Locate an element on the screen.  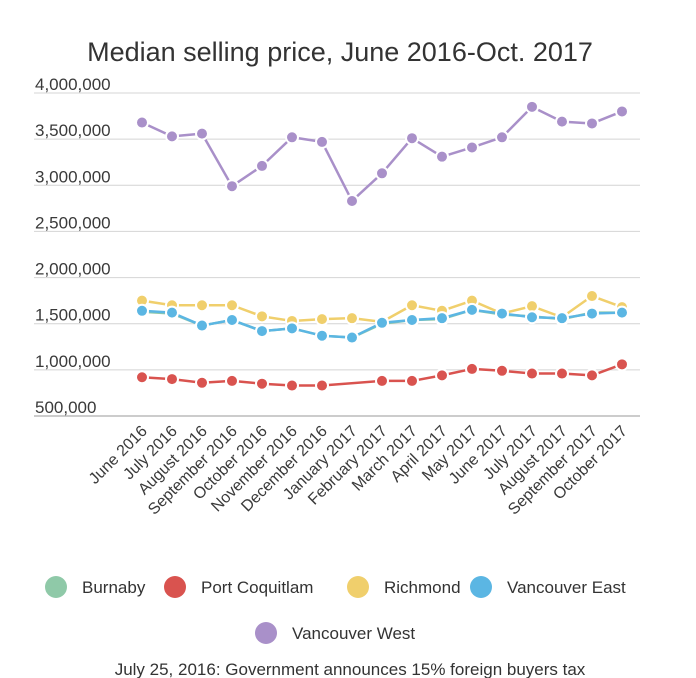
y-tick-label: 500,000 is located at coordinates (65, 407).